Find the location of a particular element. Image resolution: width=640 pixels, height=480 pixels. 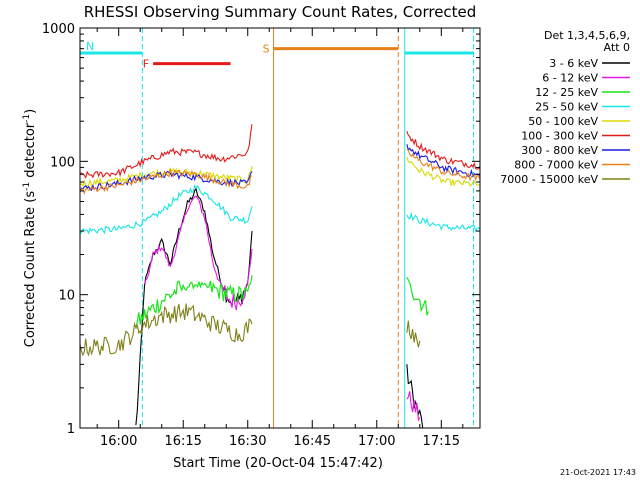

y-label-main: Corrected Count Rate (s is located at coordinates (30, 269).